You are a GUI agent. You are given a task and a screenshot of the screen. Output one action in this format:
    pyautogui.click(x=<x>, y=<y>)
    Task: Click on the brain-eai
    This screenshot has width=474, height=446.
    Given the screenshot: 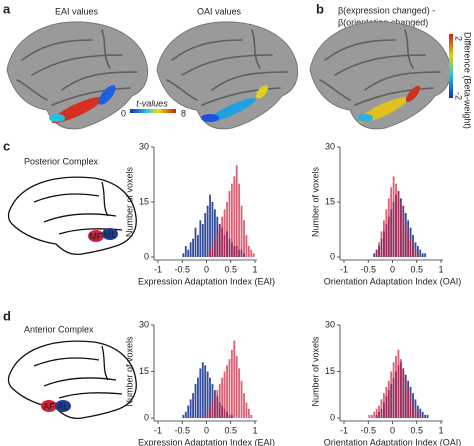 What is the action you would take?
    pyautogui.click(x=77, y=75)
    